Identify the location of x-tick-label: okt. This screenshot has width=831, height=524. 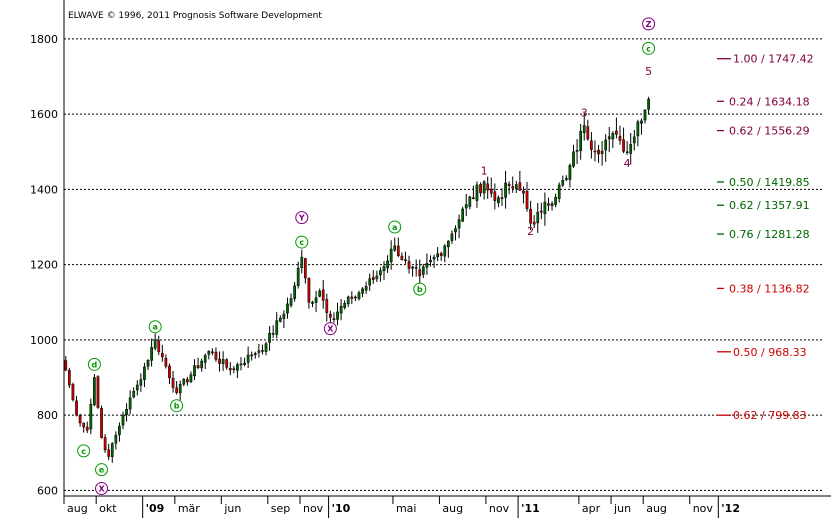
(108, 508).